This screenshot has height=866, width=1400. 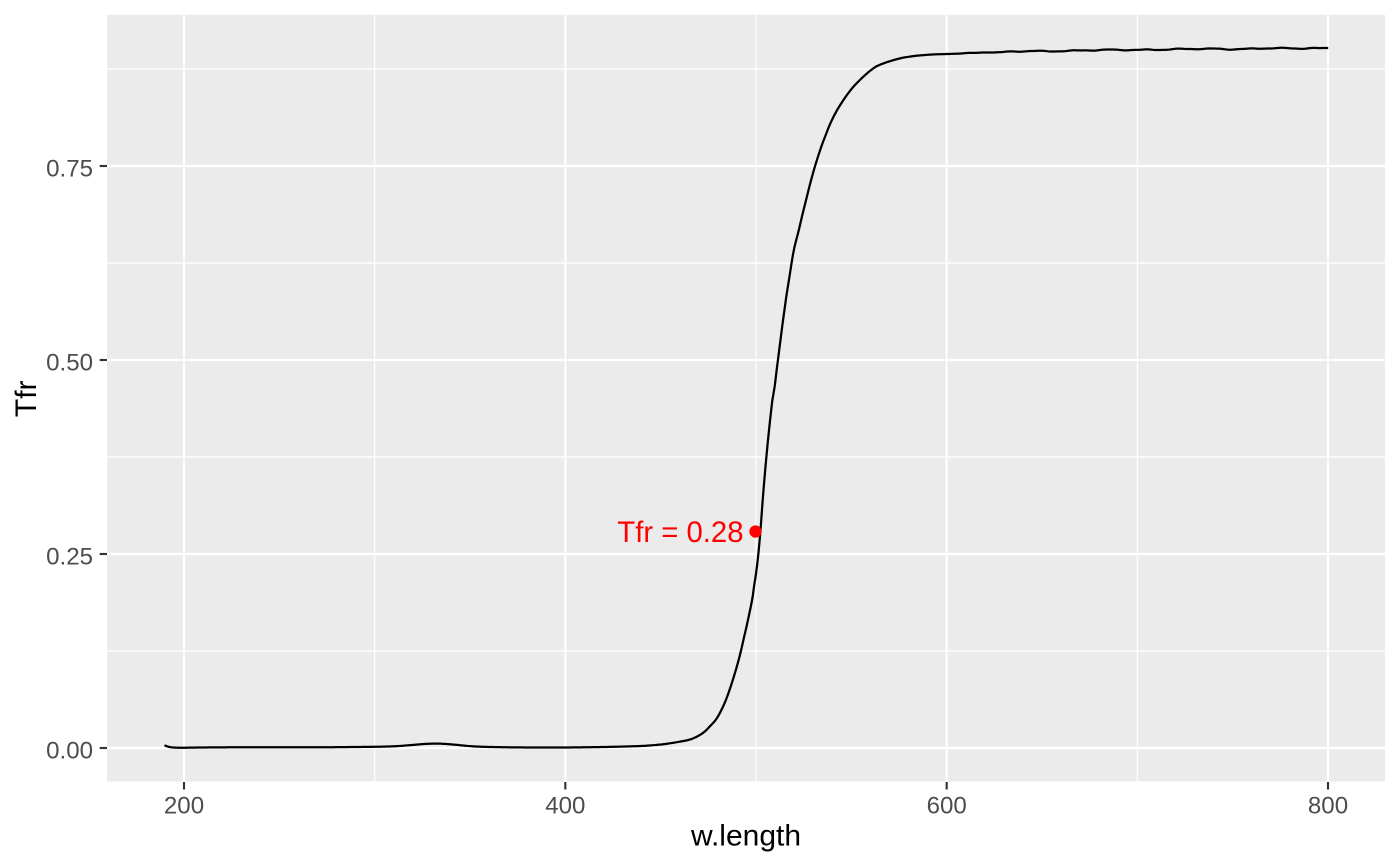 I want to click on svg-text: 800, so click(x=1328, y=806).